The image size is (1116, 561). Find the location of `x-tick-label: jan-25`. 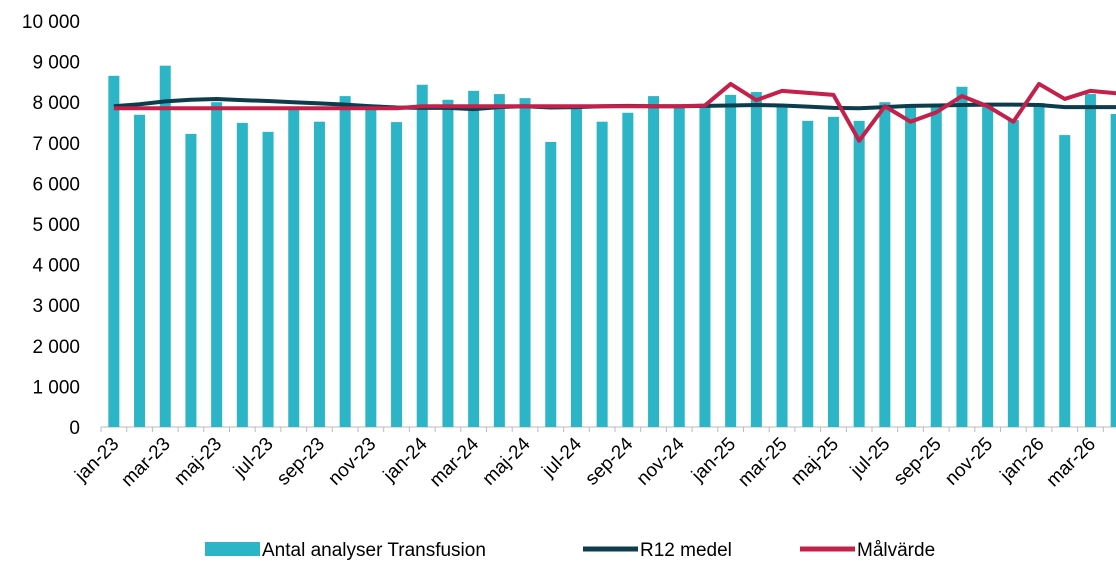

x-tick-label: jan-25 is located at coordinates (713, 460).